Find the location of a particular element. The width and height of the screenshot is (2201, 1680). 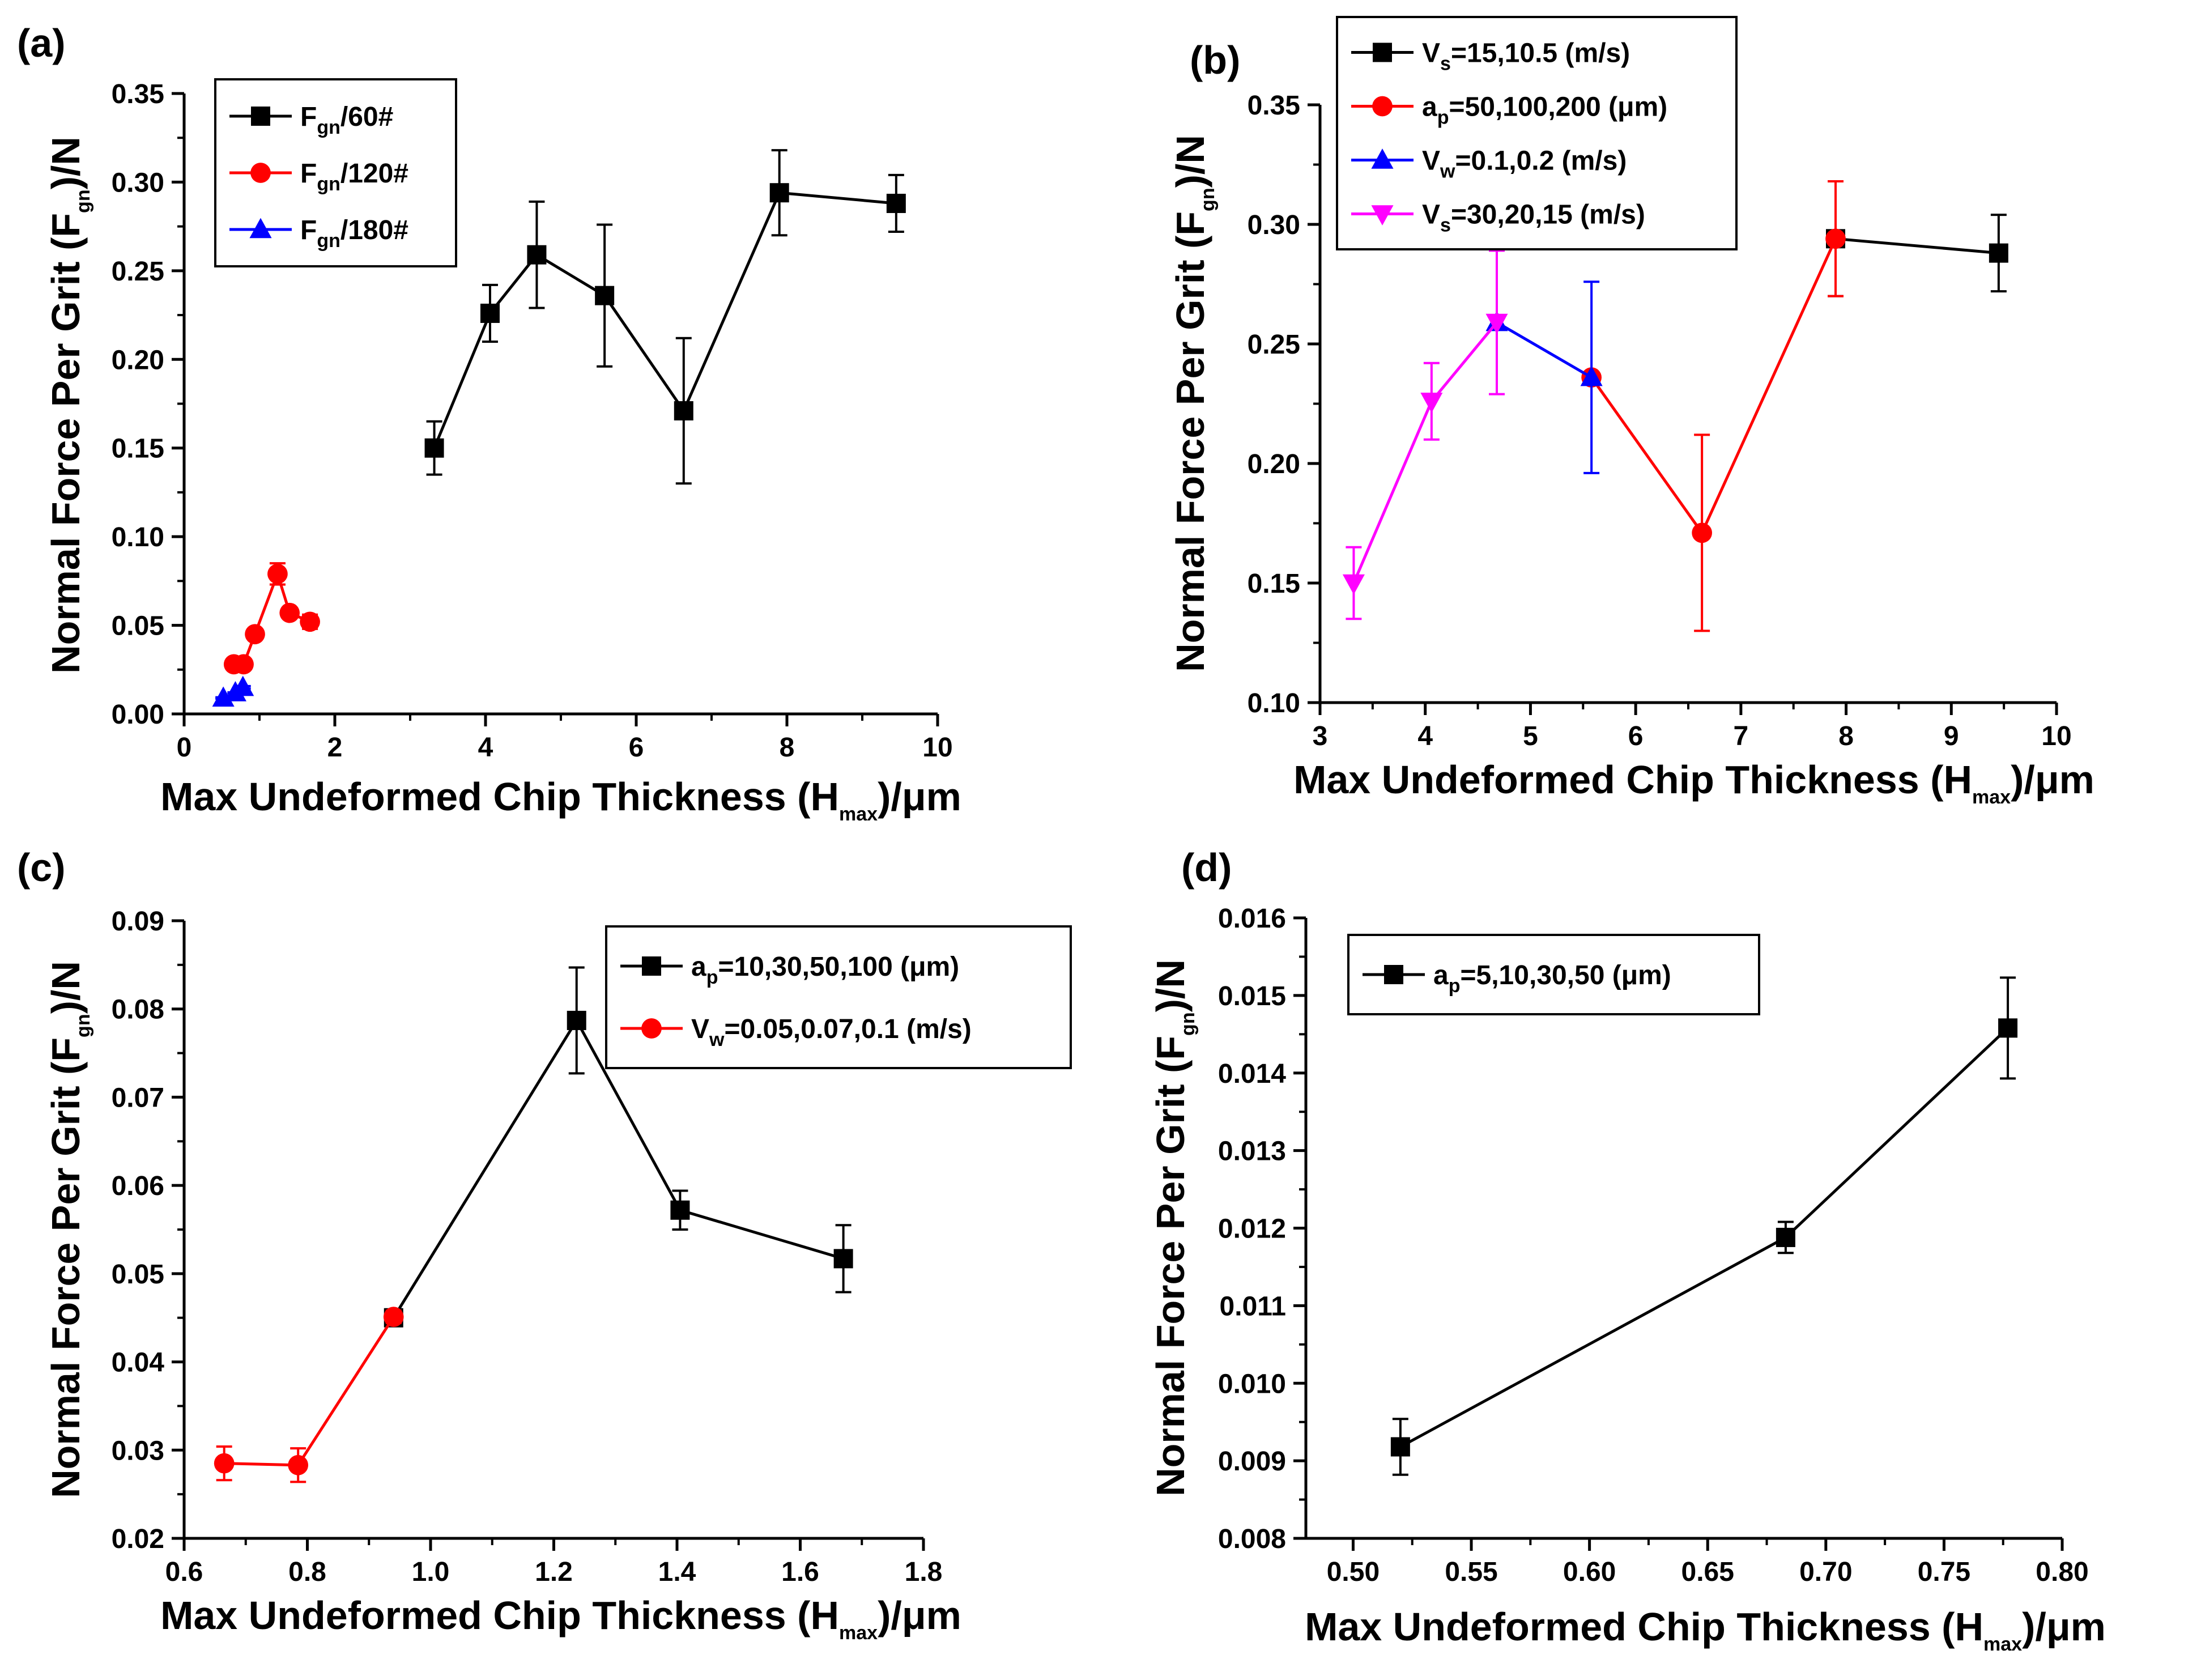

x-tick-label: 0.60 is located at coordinates (1589, 1572).